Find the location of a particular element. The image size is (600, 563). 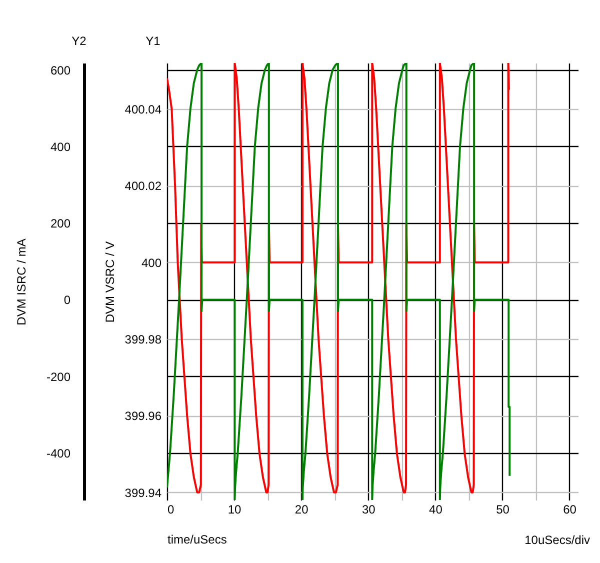

y2-tick-label: 200 is located at coordinates (60, 223).